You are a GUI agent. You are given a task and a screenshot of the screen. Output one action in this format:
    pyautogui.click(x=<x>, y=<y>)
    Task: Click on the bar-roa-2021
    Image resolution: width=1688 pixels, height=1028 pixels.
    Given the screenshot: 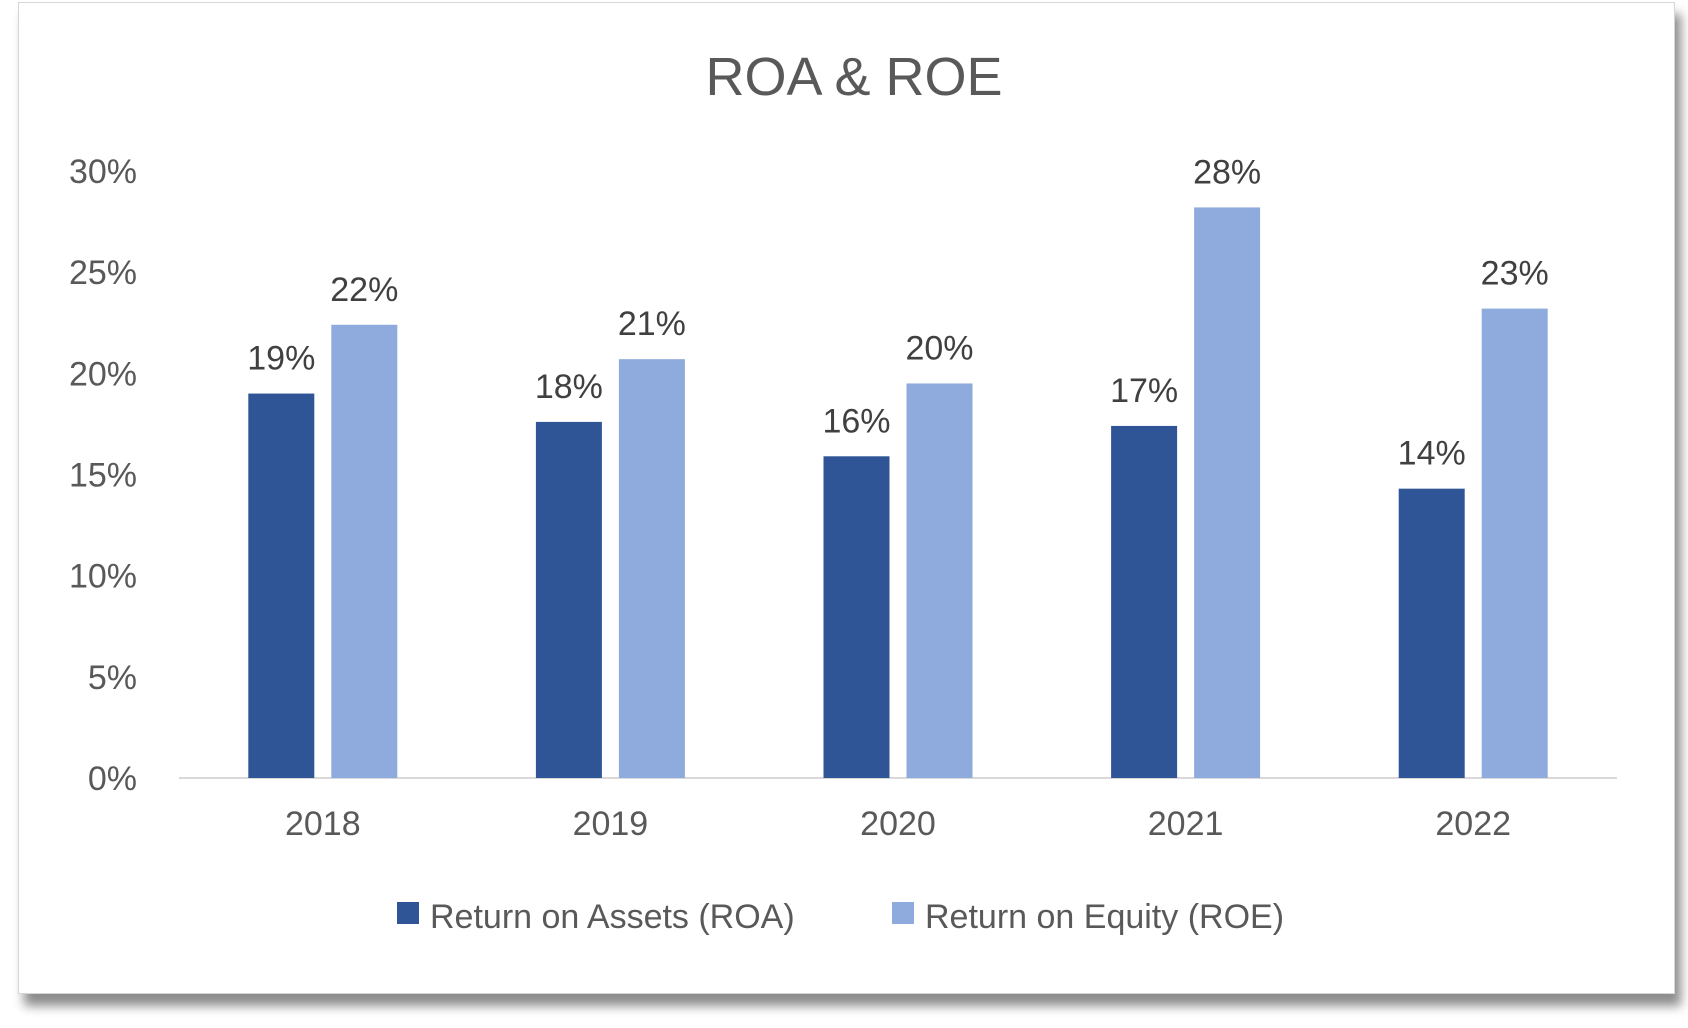 What is the action you would take?
    pyautogui.click(x=1144, y=601)
    